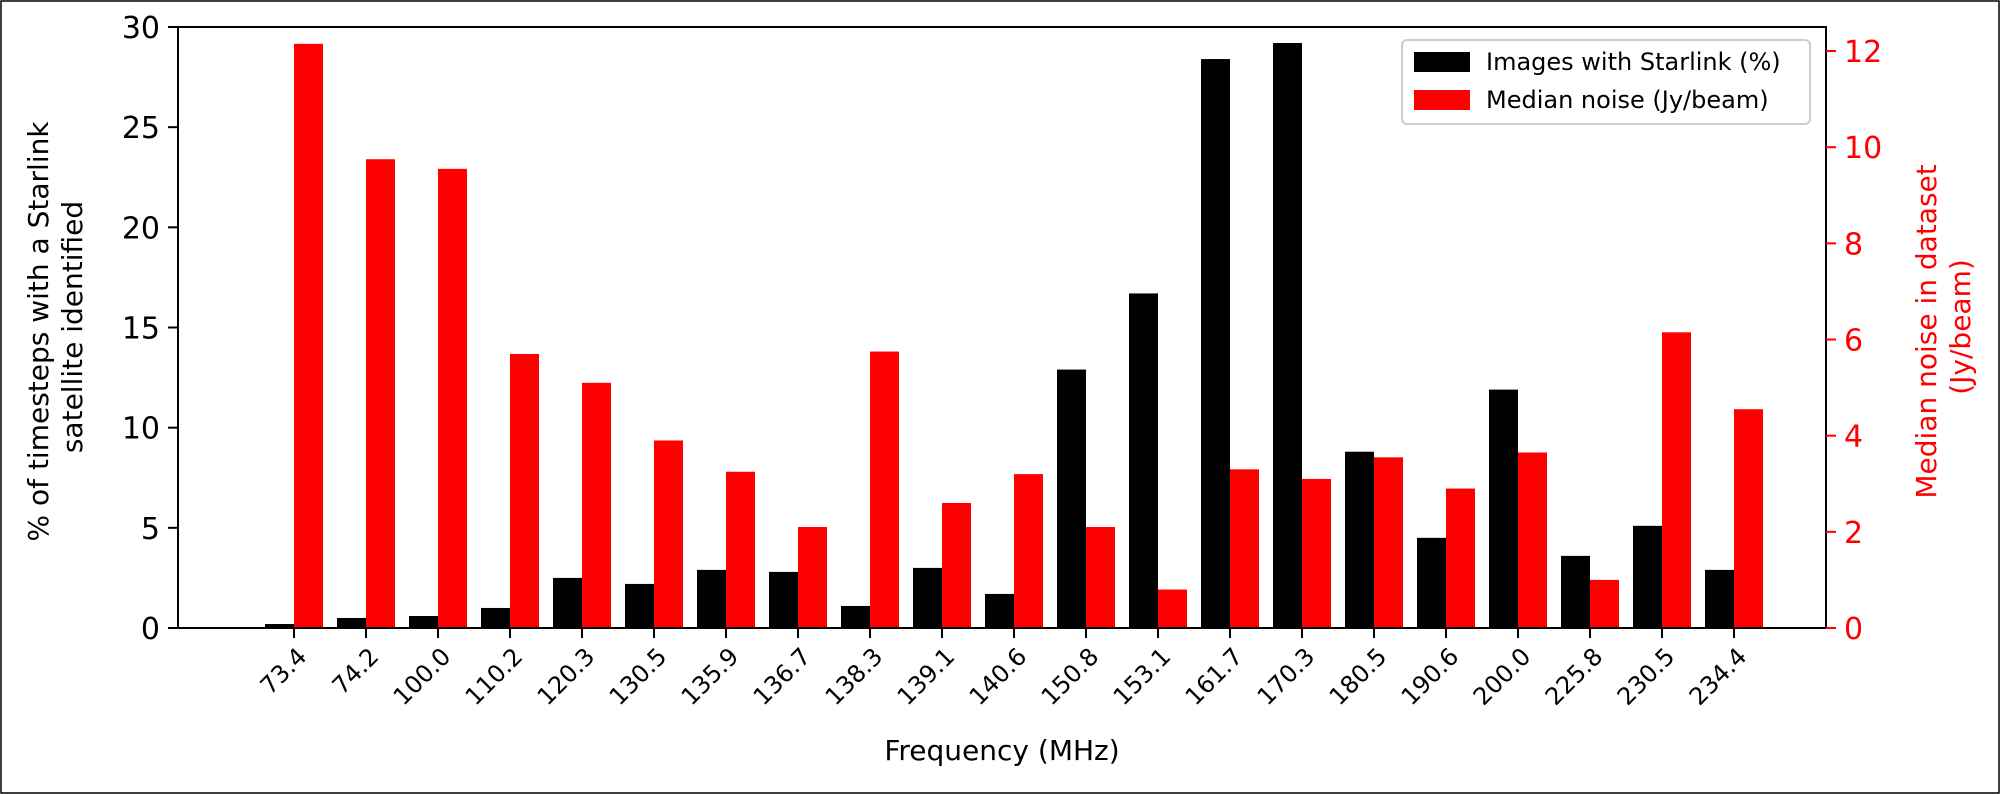 The image size is (2000, 794). I want to click on bar-noise-130.5, so click(668, 534).